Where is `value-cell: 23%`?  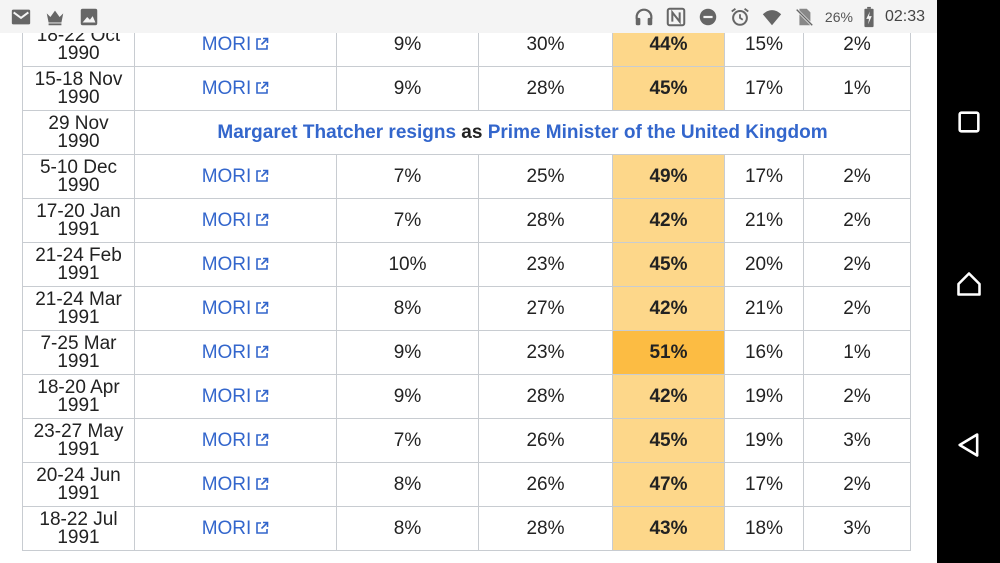
value-cell: 23% is located at coordinates (545, 352).